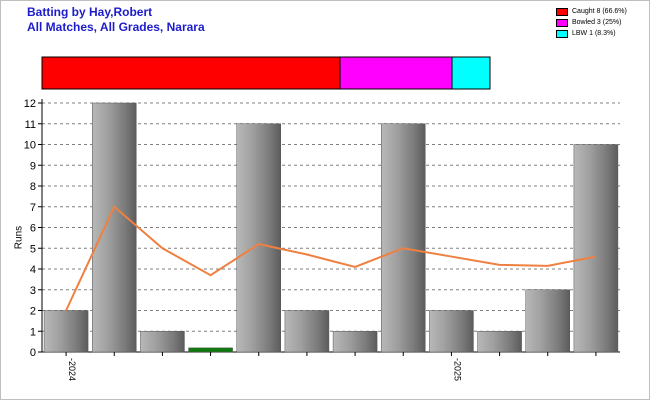  Describe the element at coordinates (457, 369) in the screenshot. I see `x-year-label-2025: -2025` at that location.